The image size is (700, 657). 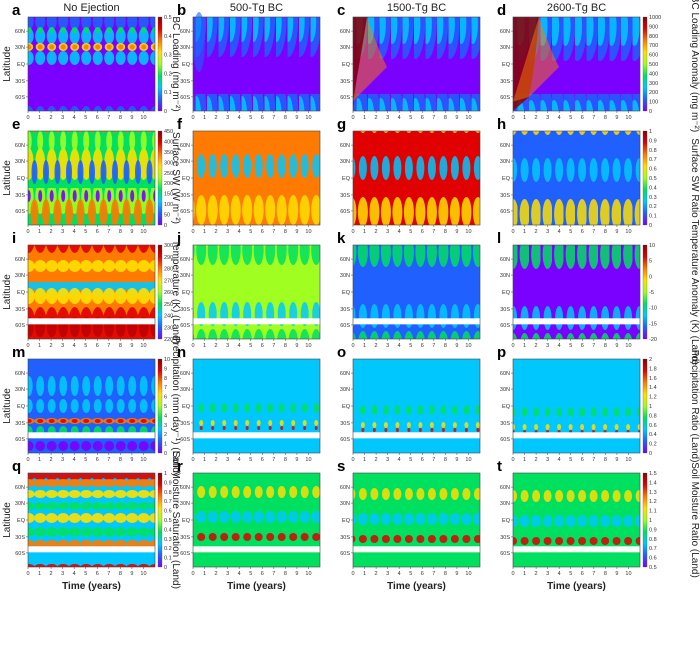 I want to click on colorbar-tick-label: 1000, so click(x=655, y=18).